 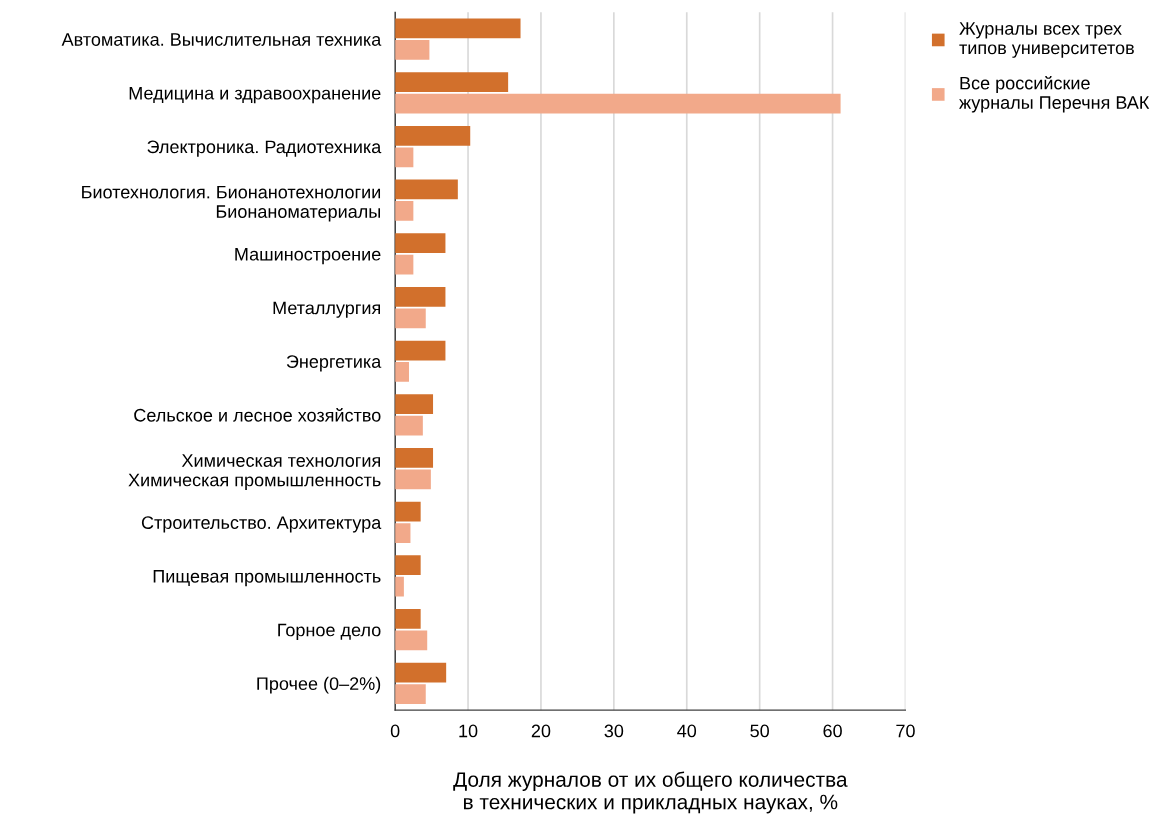 I want to click on x-tick-label: 50, so click(x=759, y=731).